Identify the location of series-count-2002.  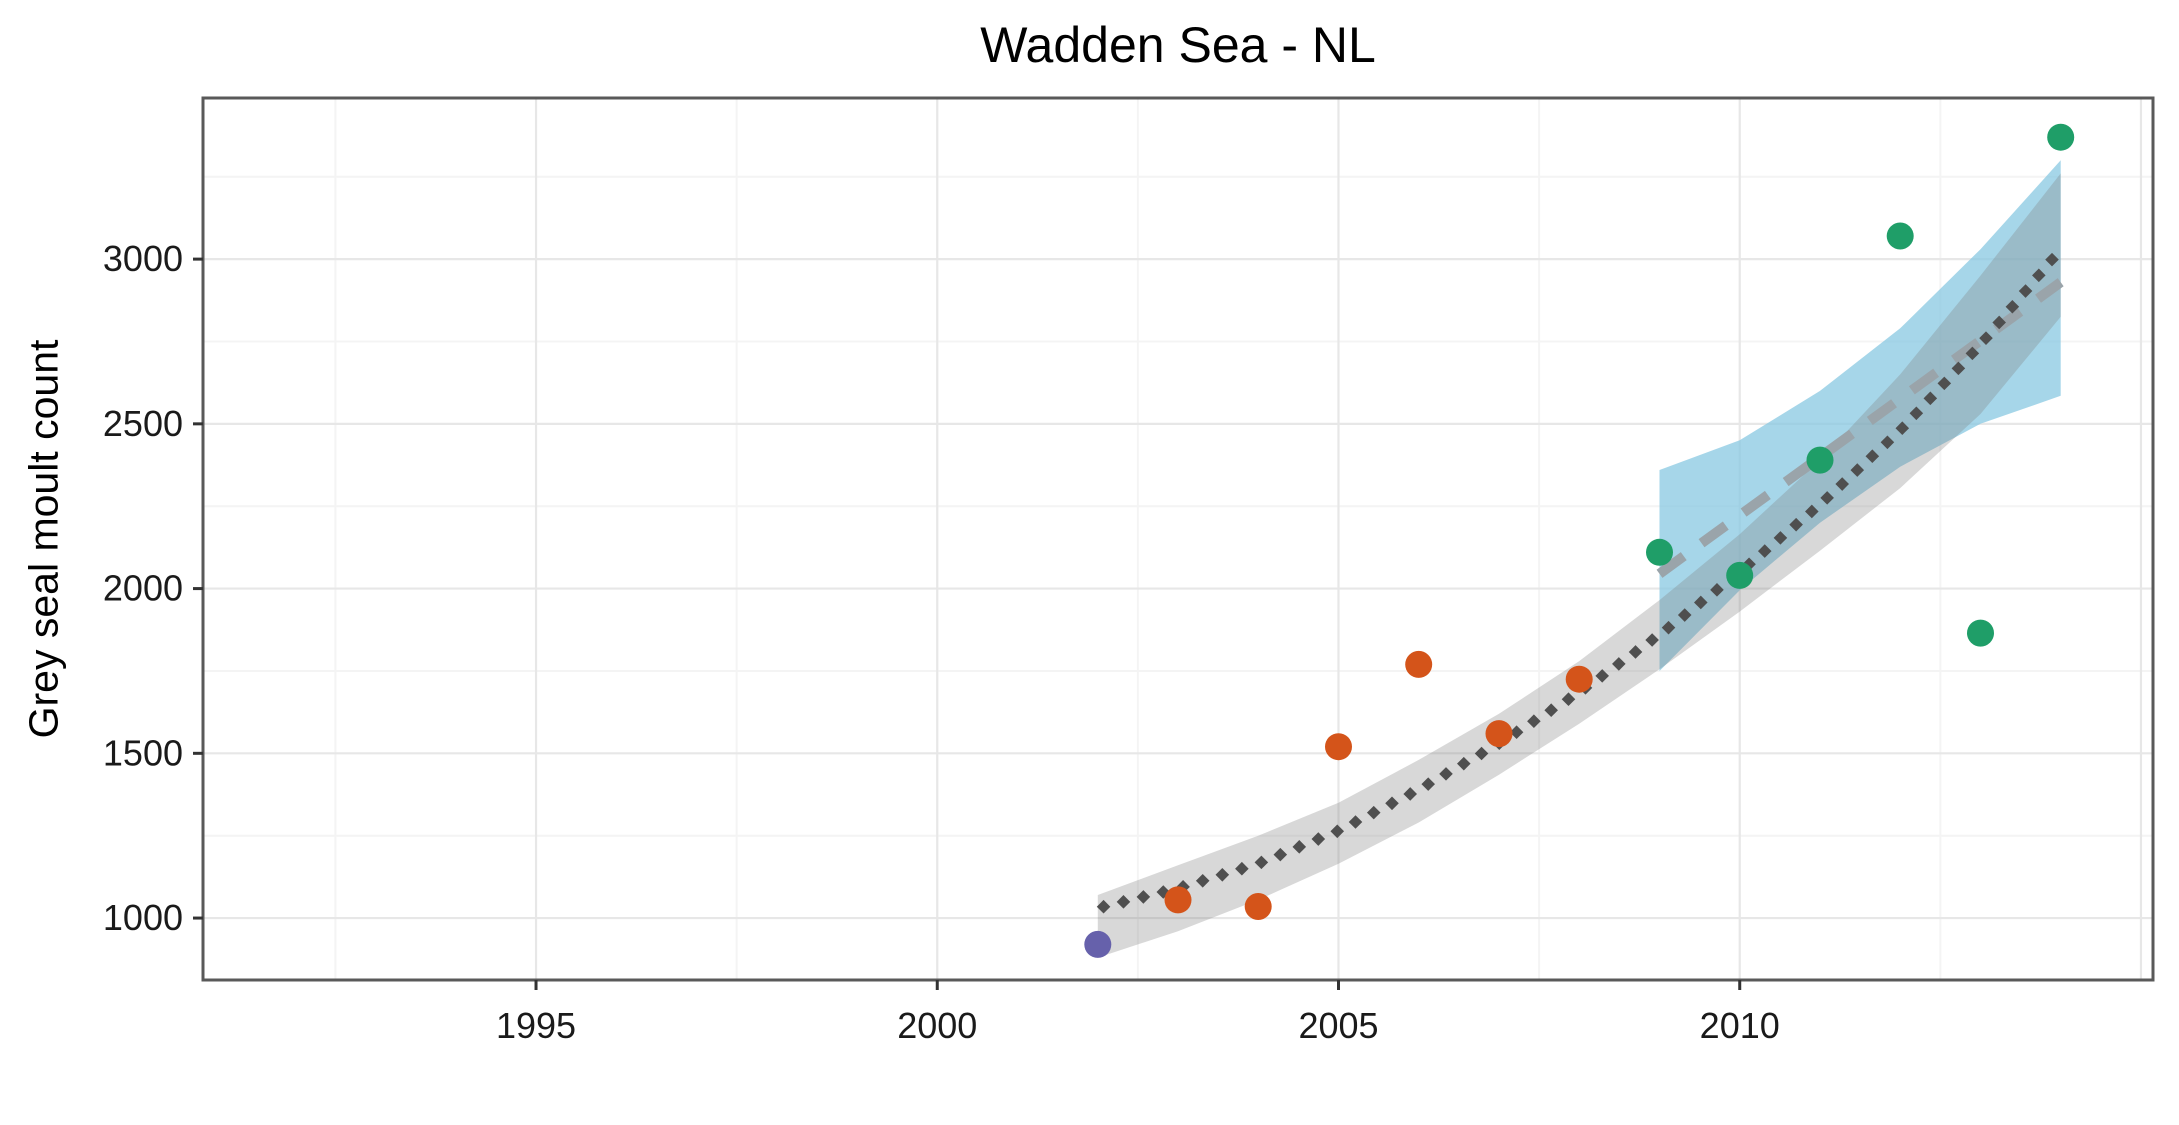
(1098, 944).